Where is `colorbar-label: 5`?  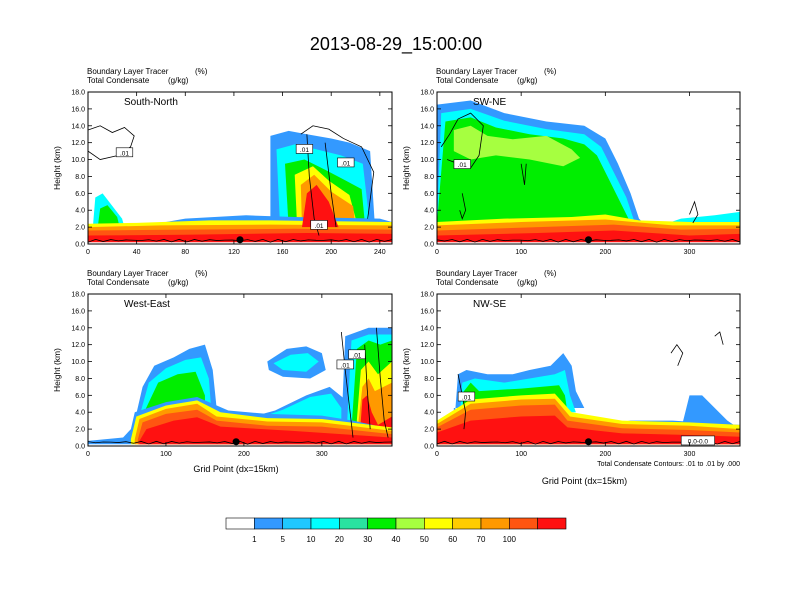 colorbar-label: 5 is located at coordinates (282, 539).